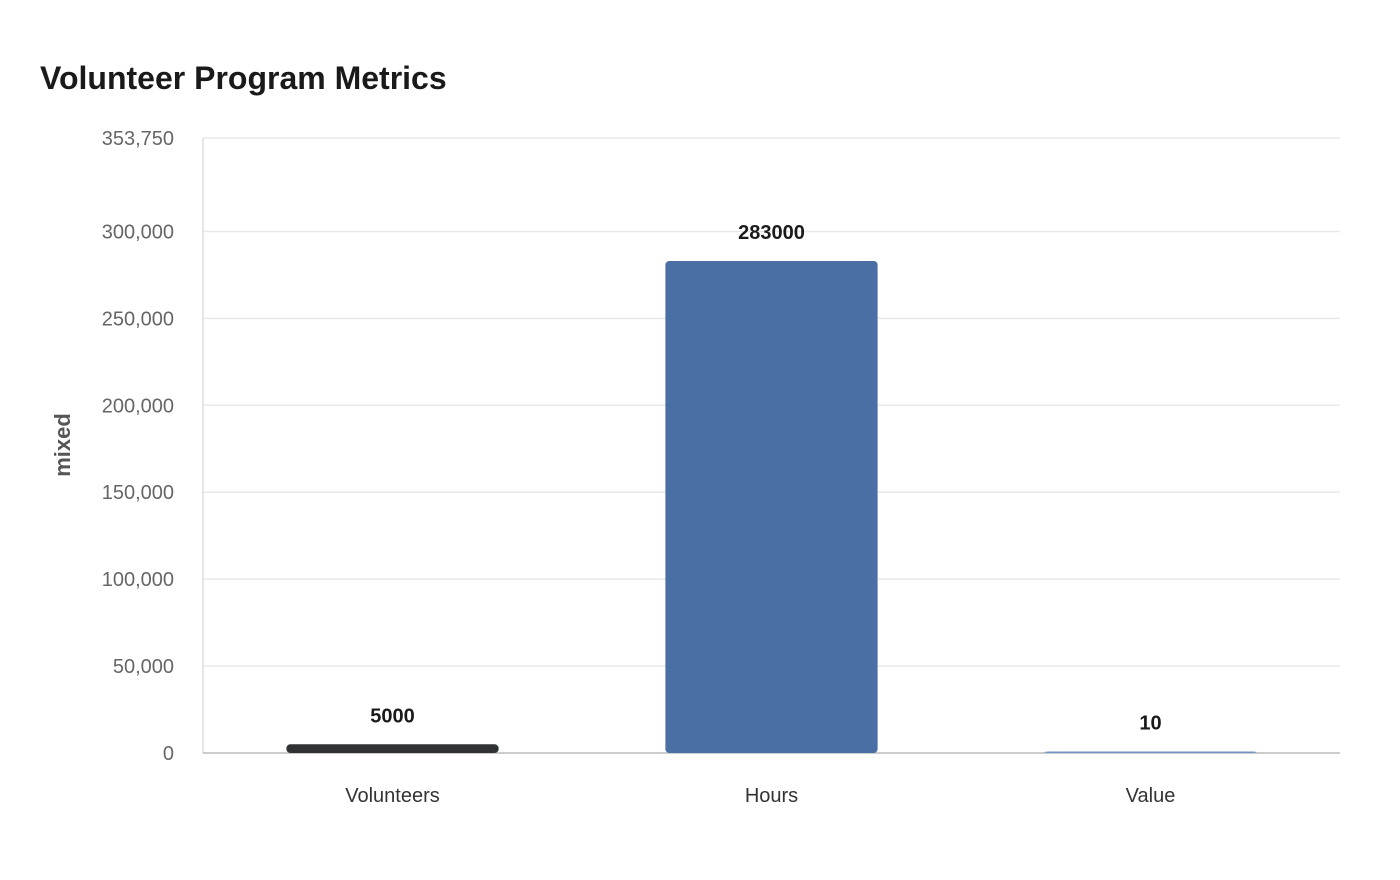  Describe the element at coordinates (1150, 724) in the screenshot. I see `data-label: 10` at that location.